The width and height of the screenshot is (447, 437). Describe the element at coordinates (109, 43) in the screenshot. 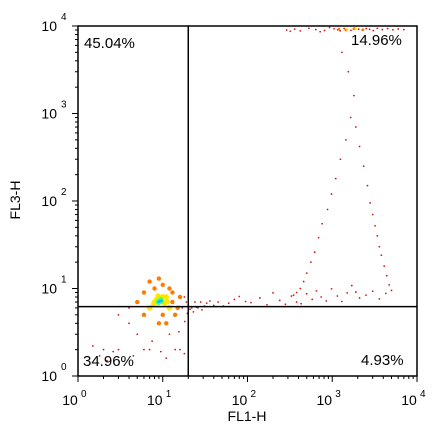

I see `upper-left-quadrant-label: 45.04%` at that location.